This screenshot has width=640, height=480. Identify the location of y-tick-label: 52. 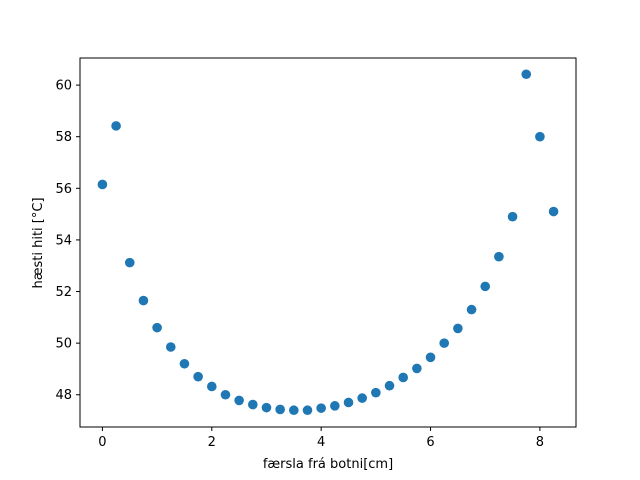
(63, 292).